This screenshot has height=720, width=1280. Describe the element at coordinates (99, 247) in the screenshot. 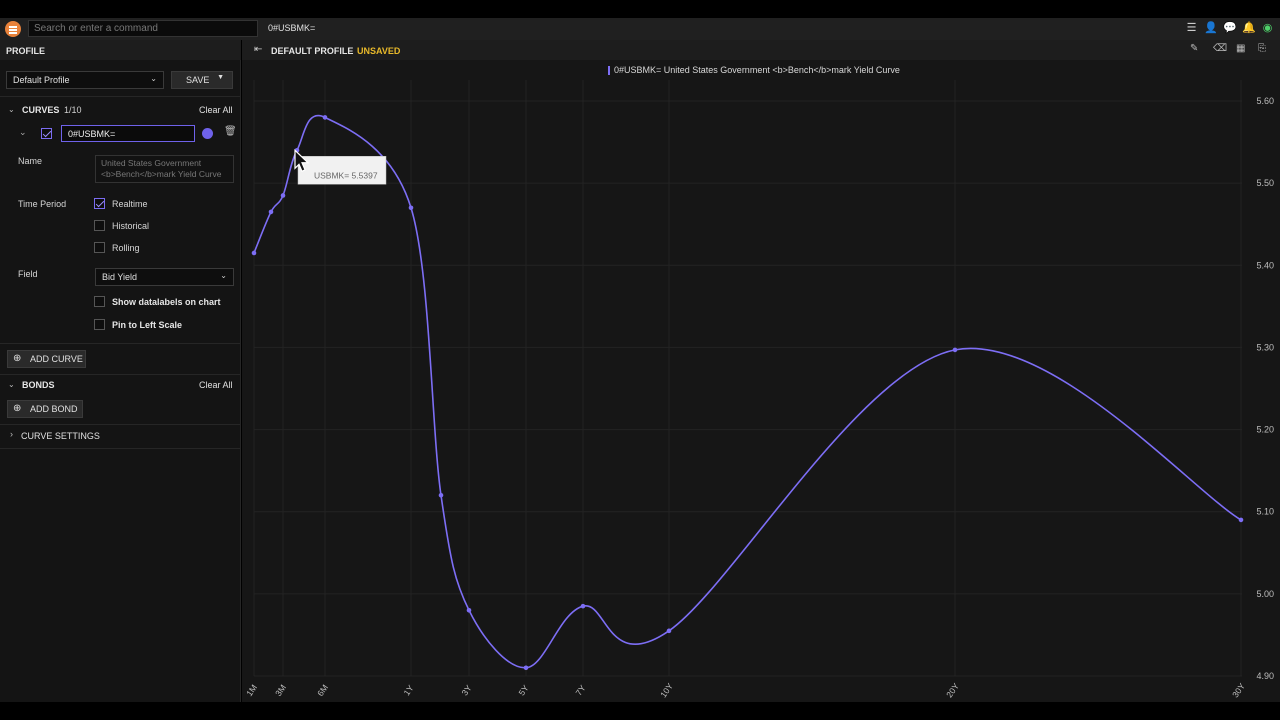

I see `rolling-checkbox` at that location.